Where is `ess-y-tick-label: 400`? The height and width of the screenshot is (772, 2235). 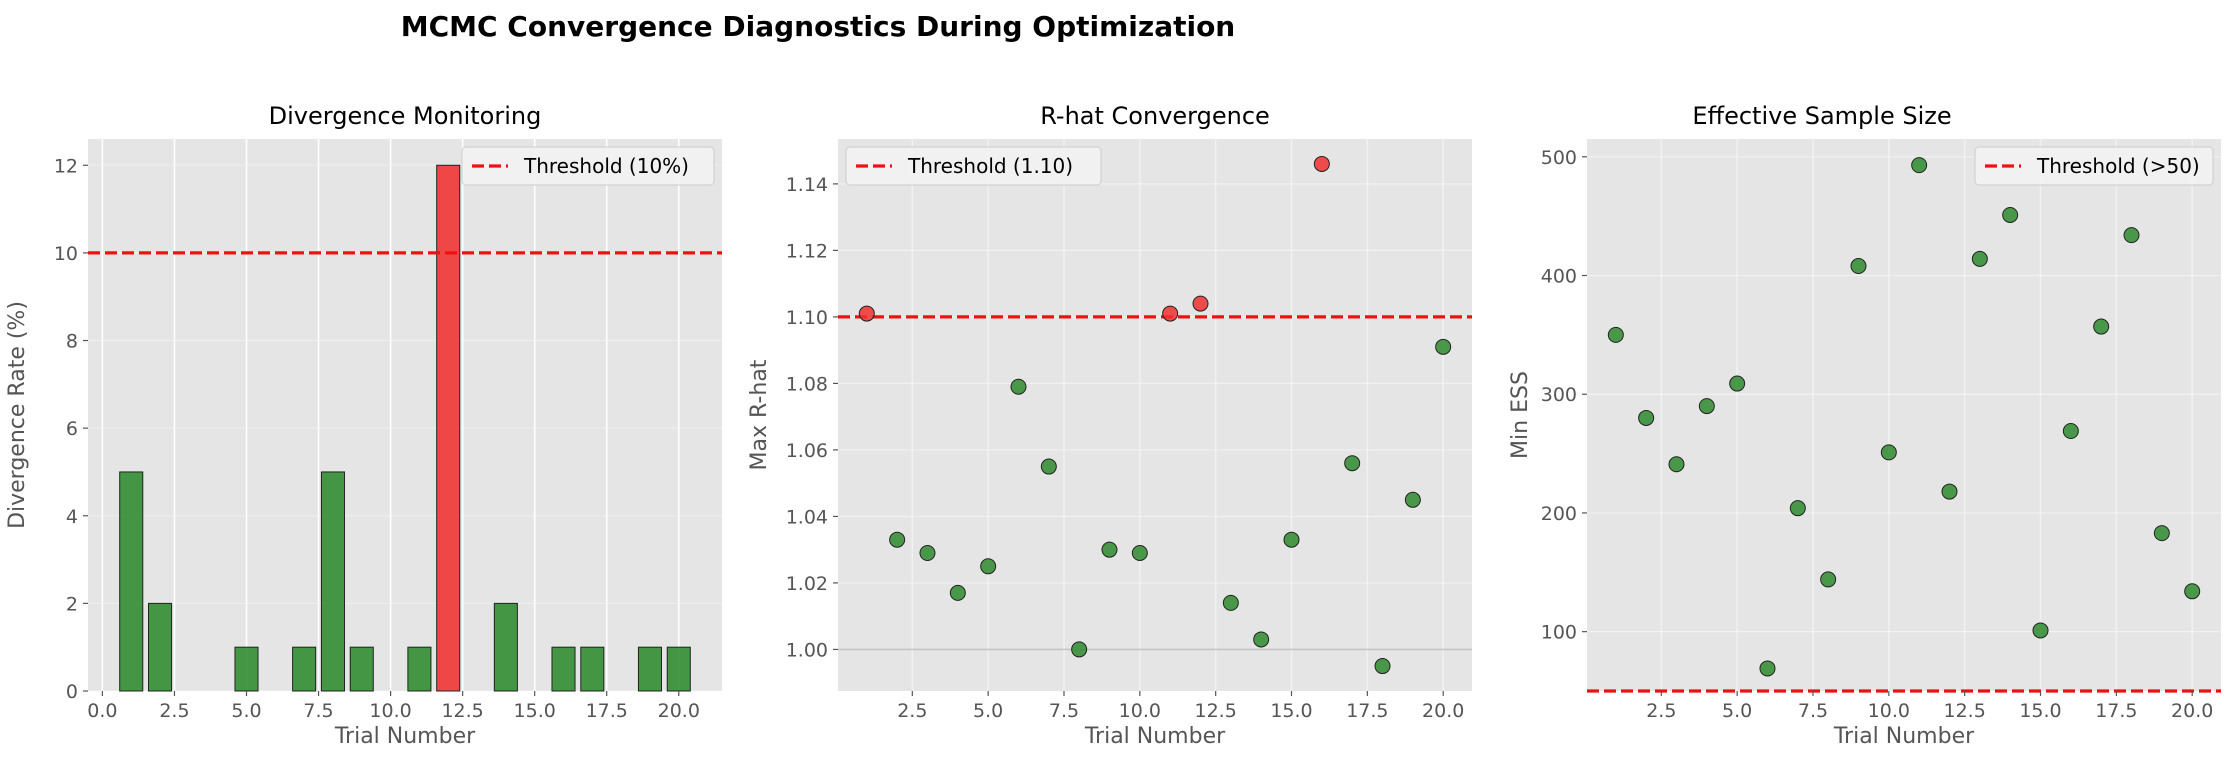
ess-y-tick-label: 400 is located at coordinates (1559, 277).